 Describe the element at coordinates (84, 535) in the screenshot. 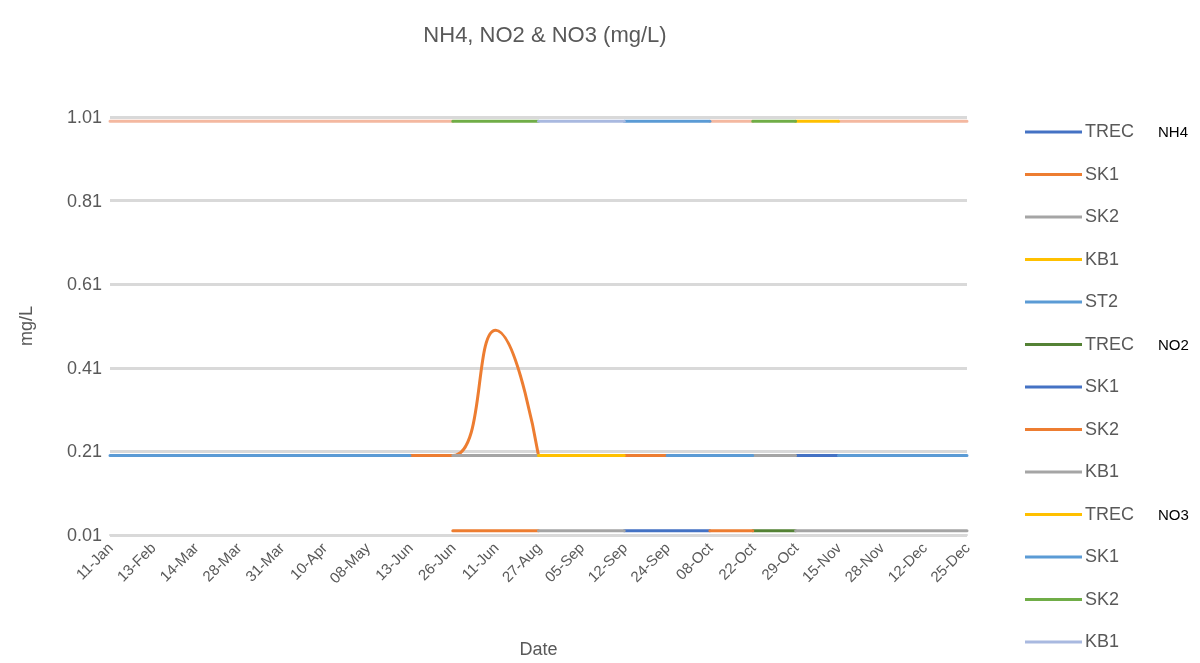

I see `y-tick-label: 0.01` at that location.